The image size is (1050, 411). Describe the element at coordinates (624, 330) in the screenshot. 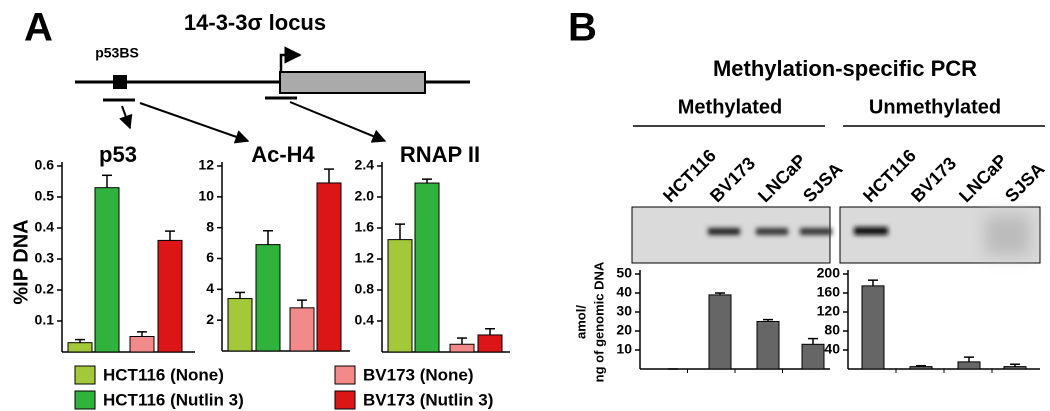

I see `y-tick-label: 20` at that location.